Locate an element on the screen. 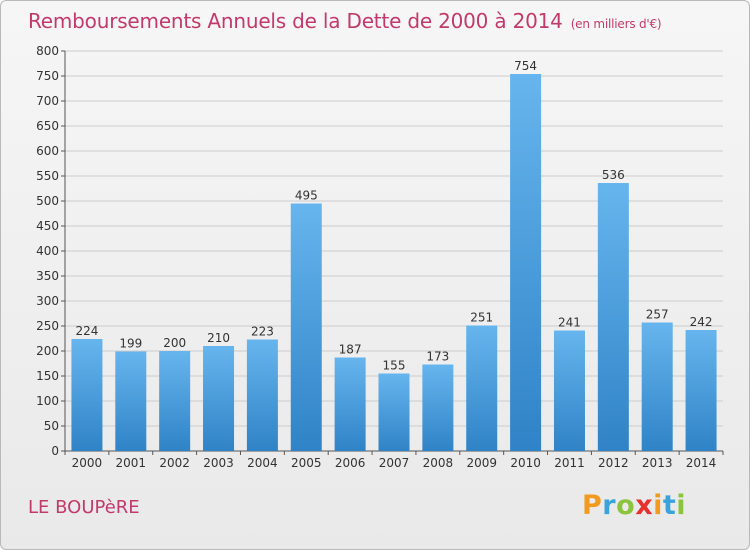  bar-2004 is located at coordinates (262, 395).